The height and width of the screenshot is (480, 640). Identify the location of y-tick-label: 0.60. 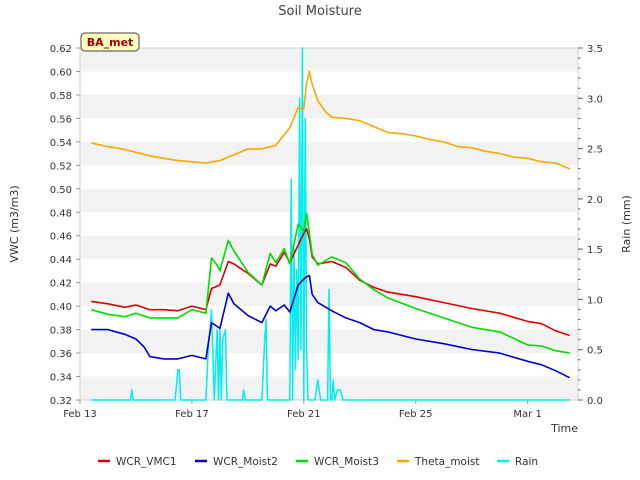
(61, 72).